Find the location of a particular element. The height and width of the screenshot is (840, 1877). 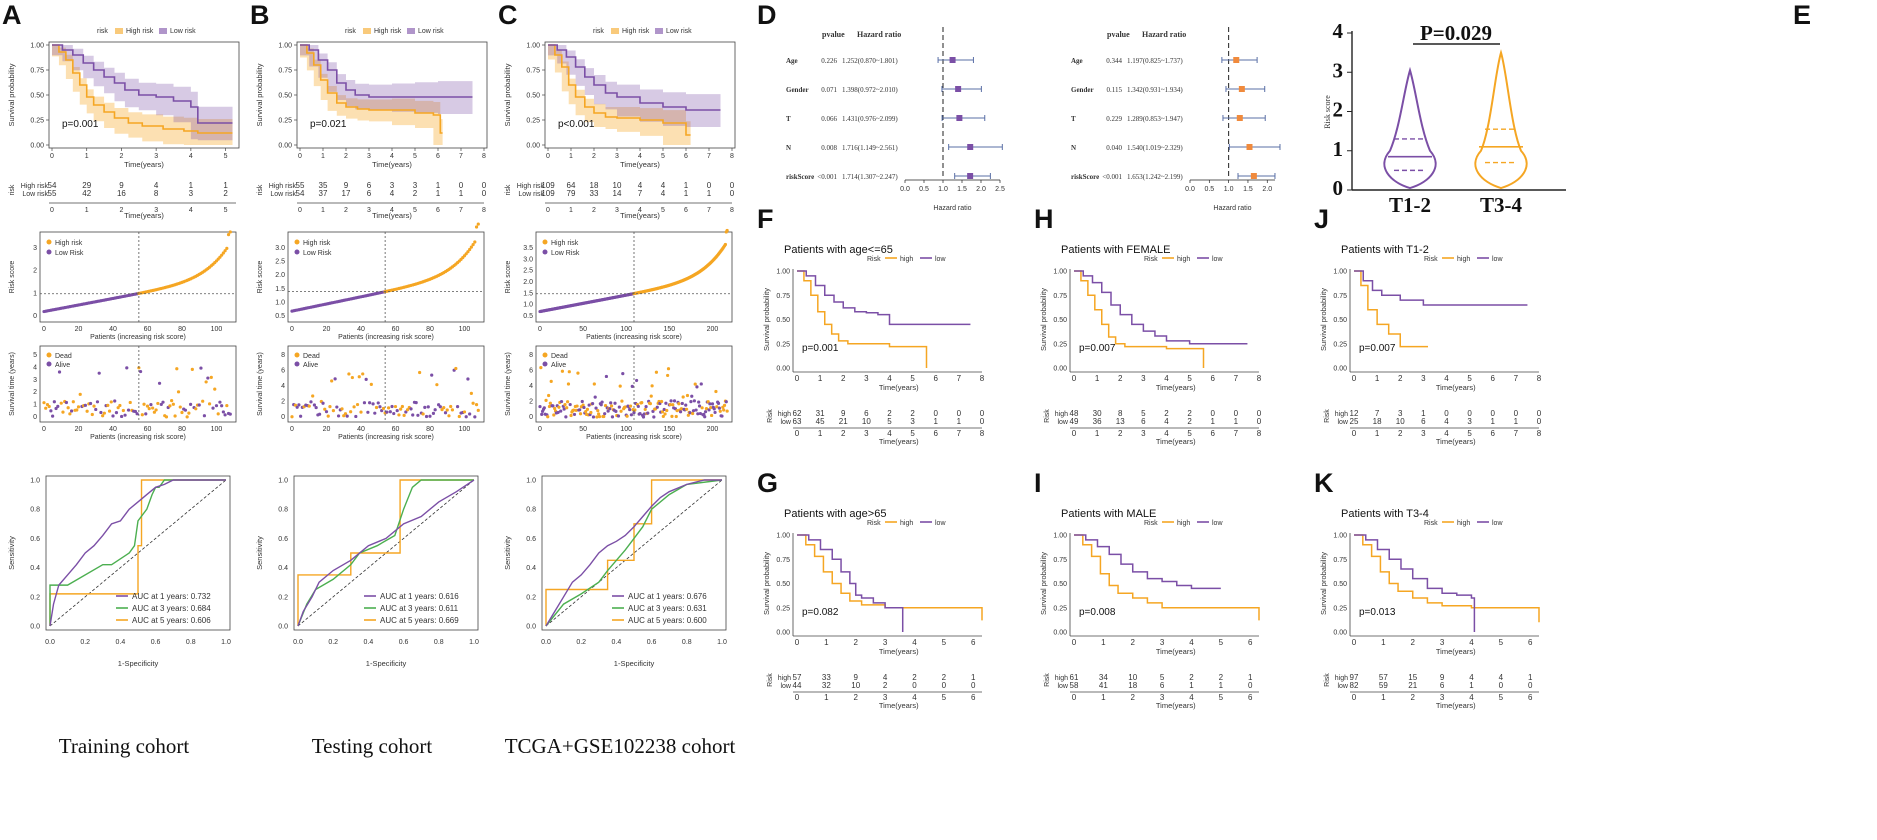

roc-ytick: 0.2 is located at coordinates (531, 597).